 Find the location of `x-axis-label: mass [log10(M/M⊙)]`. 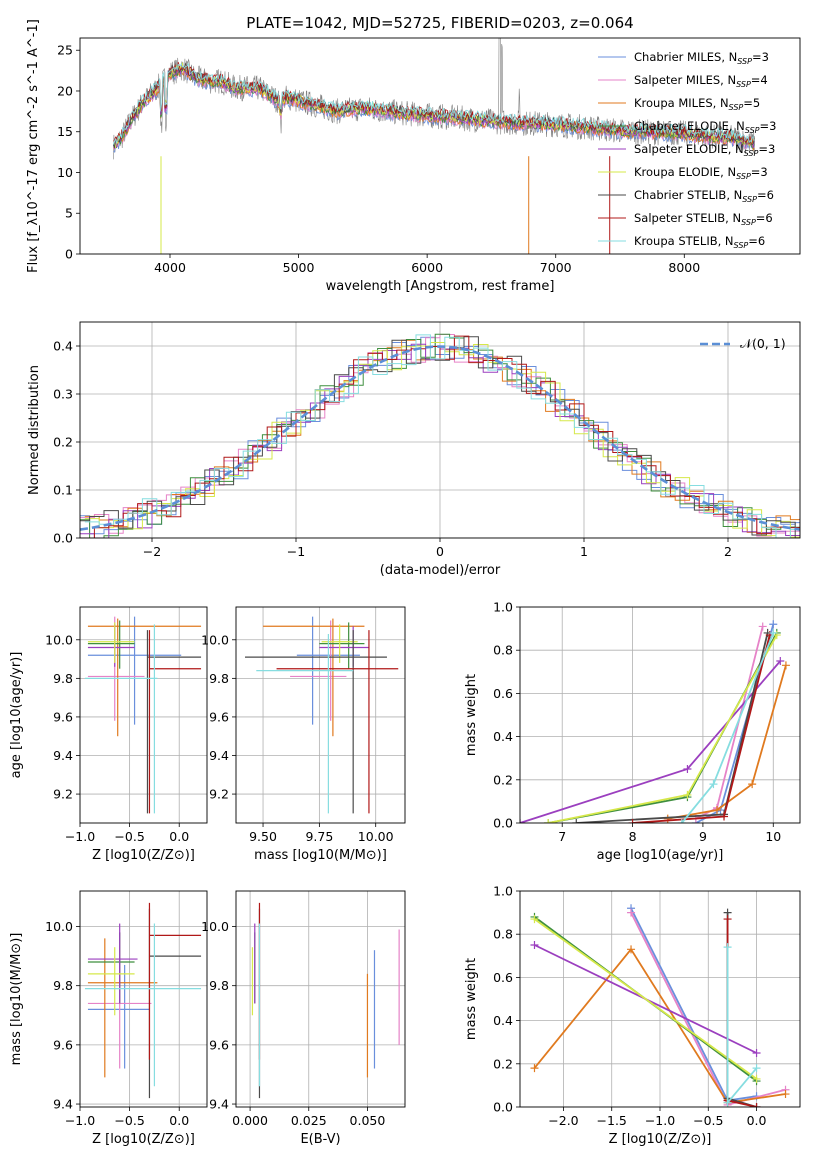

x-axis-label: mass [log10(M/M⊙)] is located at coordinates (320, 855).